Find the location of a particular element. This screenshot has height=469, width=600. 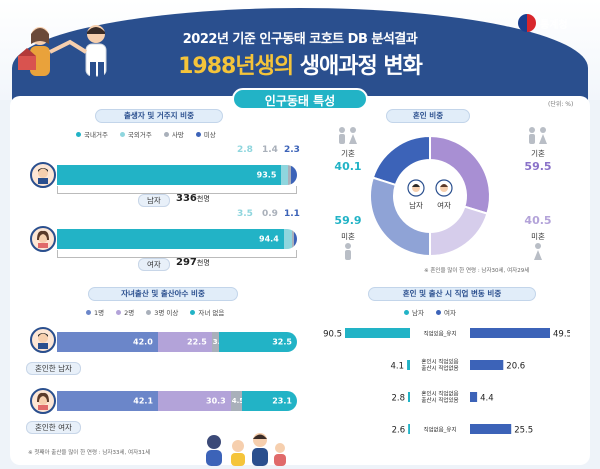

legend-label: 국외거주 is located at coordinates (139, 135).